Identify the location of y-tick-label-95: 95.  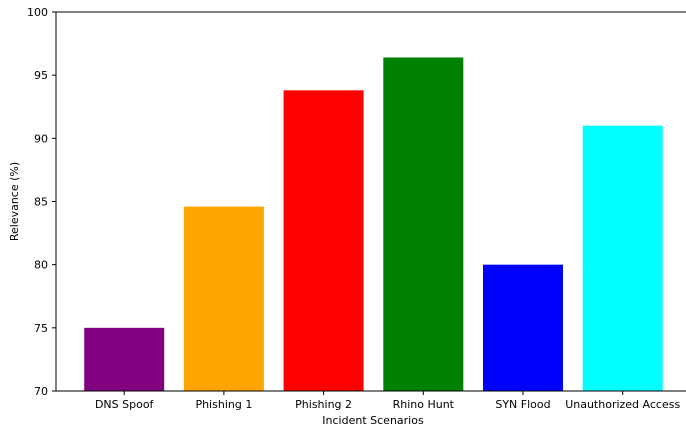
(41, 75).